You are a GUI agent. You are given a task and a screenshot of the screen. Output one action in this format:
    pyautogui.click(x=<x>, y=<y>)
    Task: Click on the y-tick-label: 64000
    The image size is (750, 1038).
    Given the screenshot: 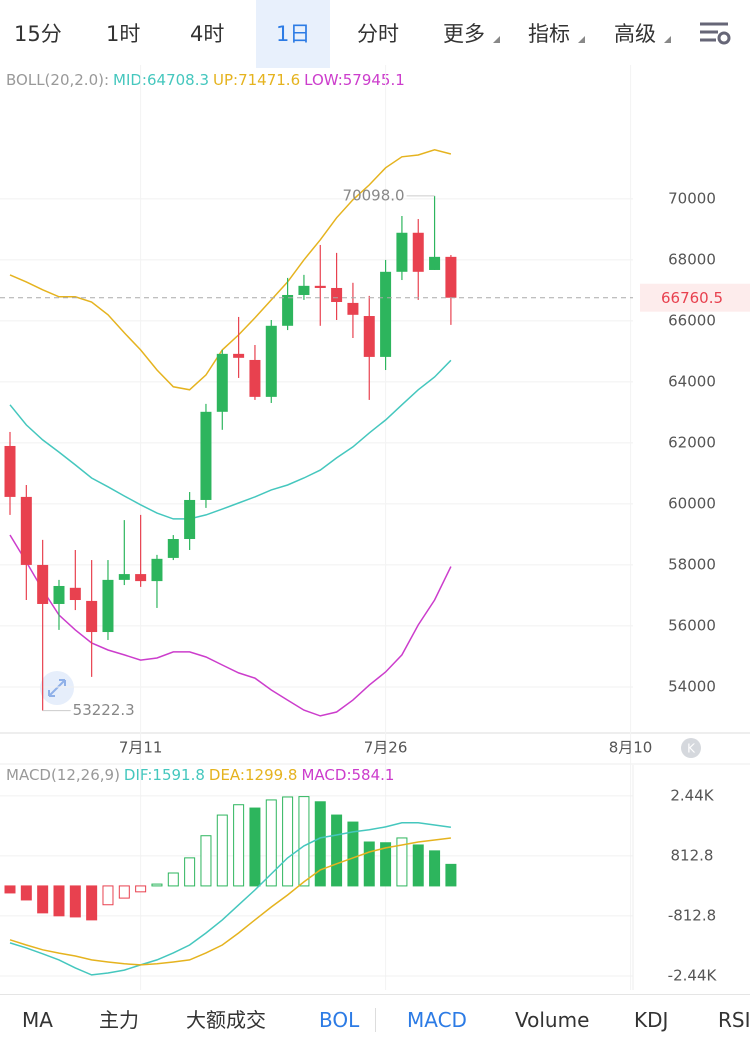 What is the action you would take?
    pyautogui.click(x=692, y=381)
    